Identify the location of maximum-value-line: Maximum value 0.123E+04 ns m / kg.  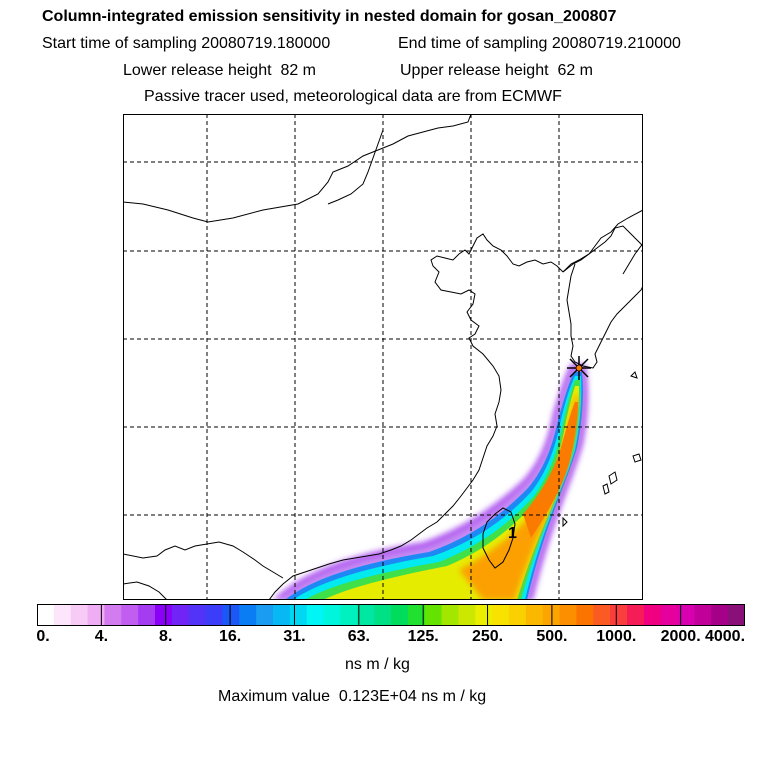
(352, 697).